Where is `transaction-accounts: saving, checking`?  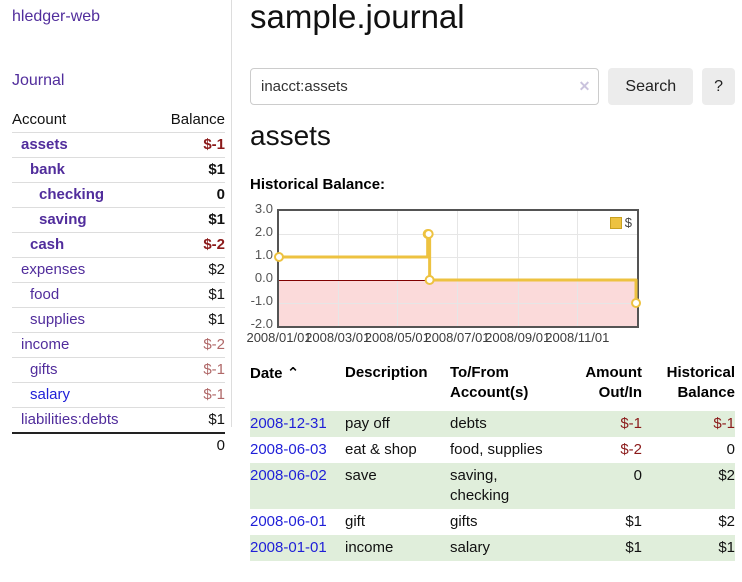 transaction-accounts: saving, checking is located at coordinates (480, 485).